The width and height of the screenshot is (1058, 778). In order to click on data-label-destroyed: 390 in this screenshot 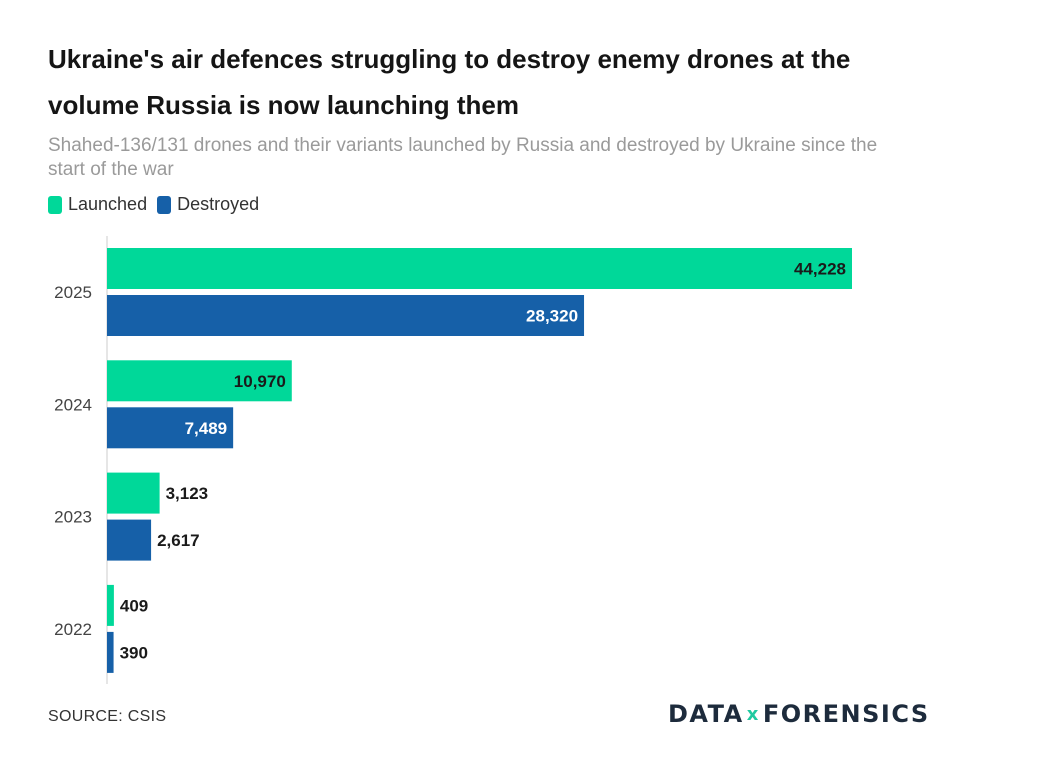, I will do `click(134, 652)`.